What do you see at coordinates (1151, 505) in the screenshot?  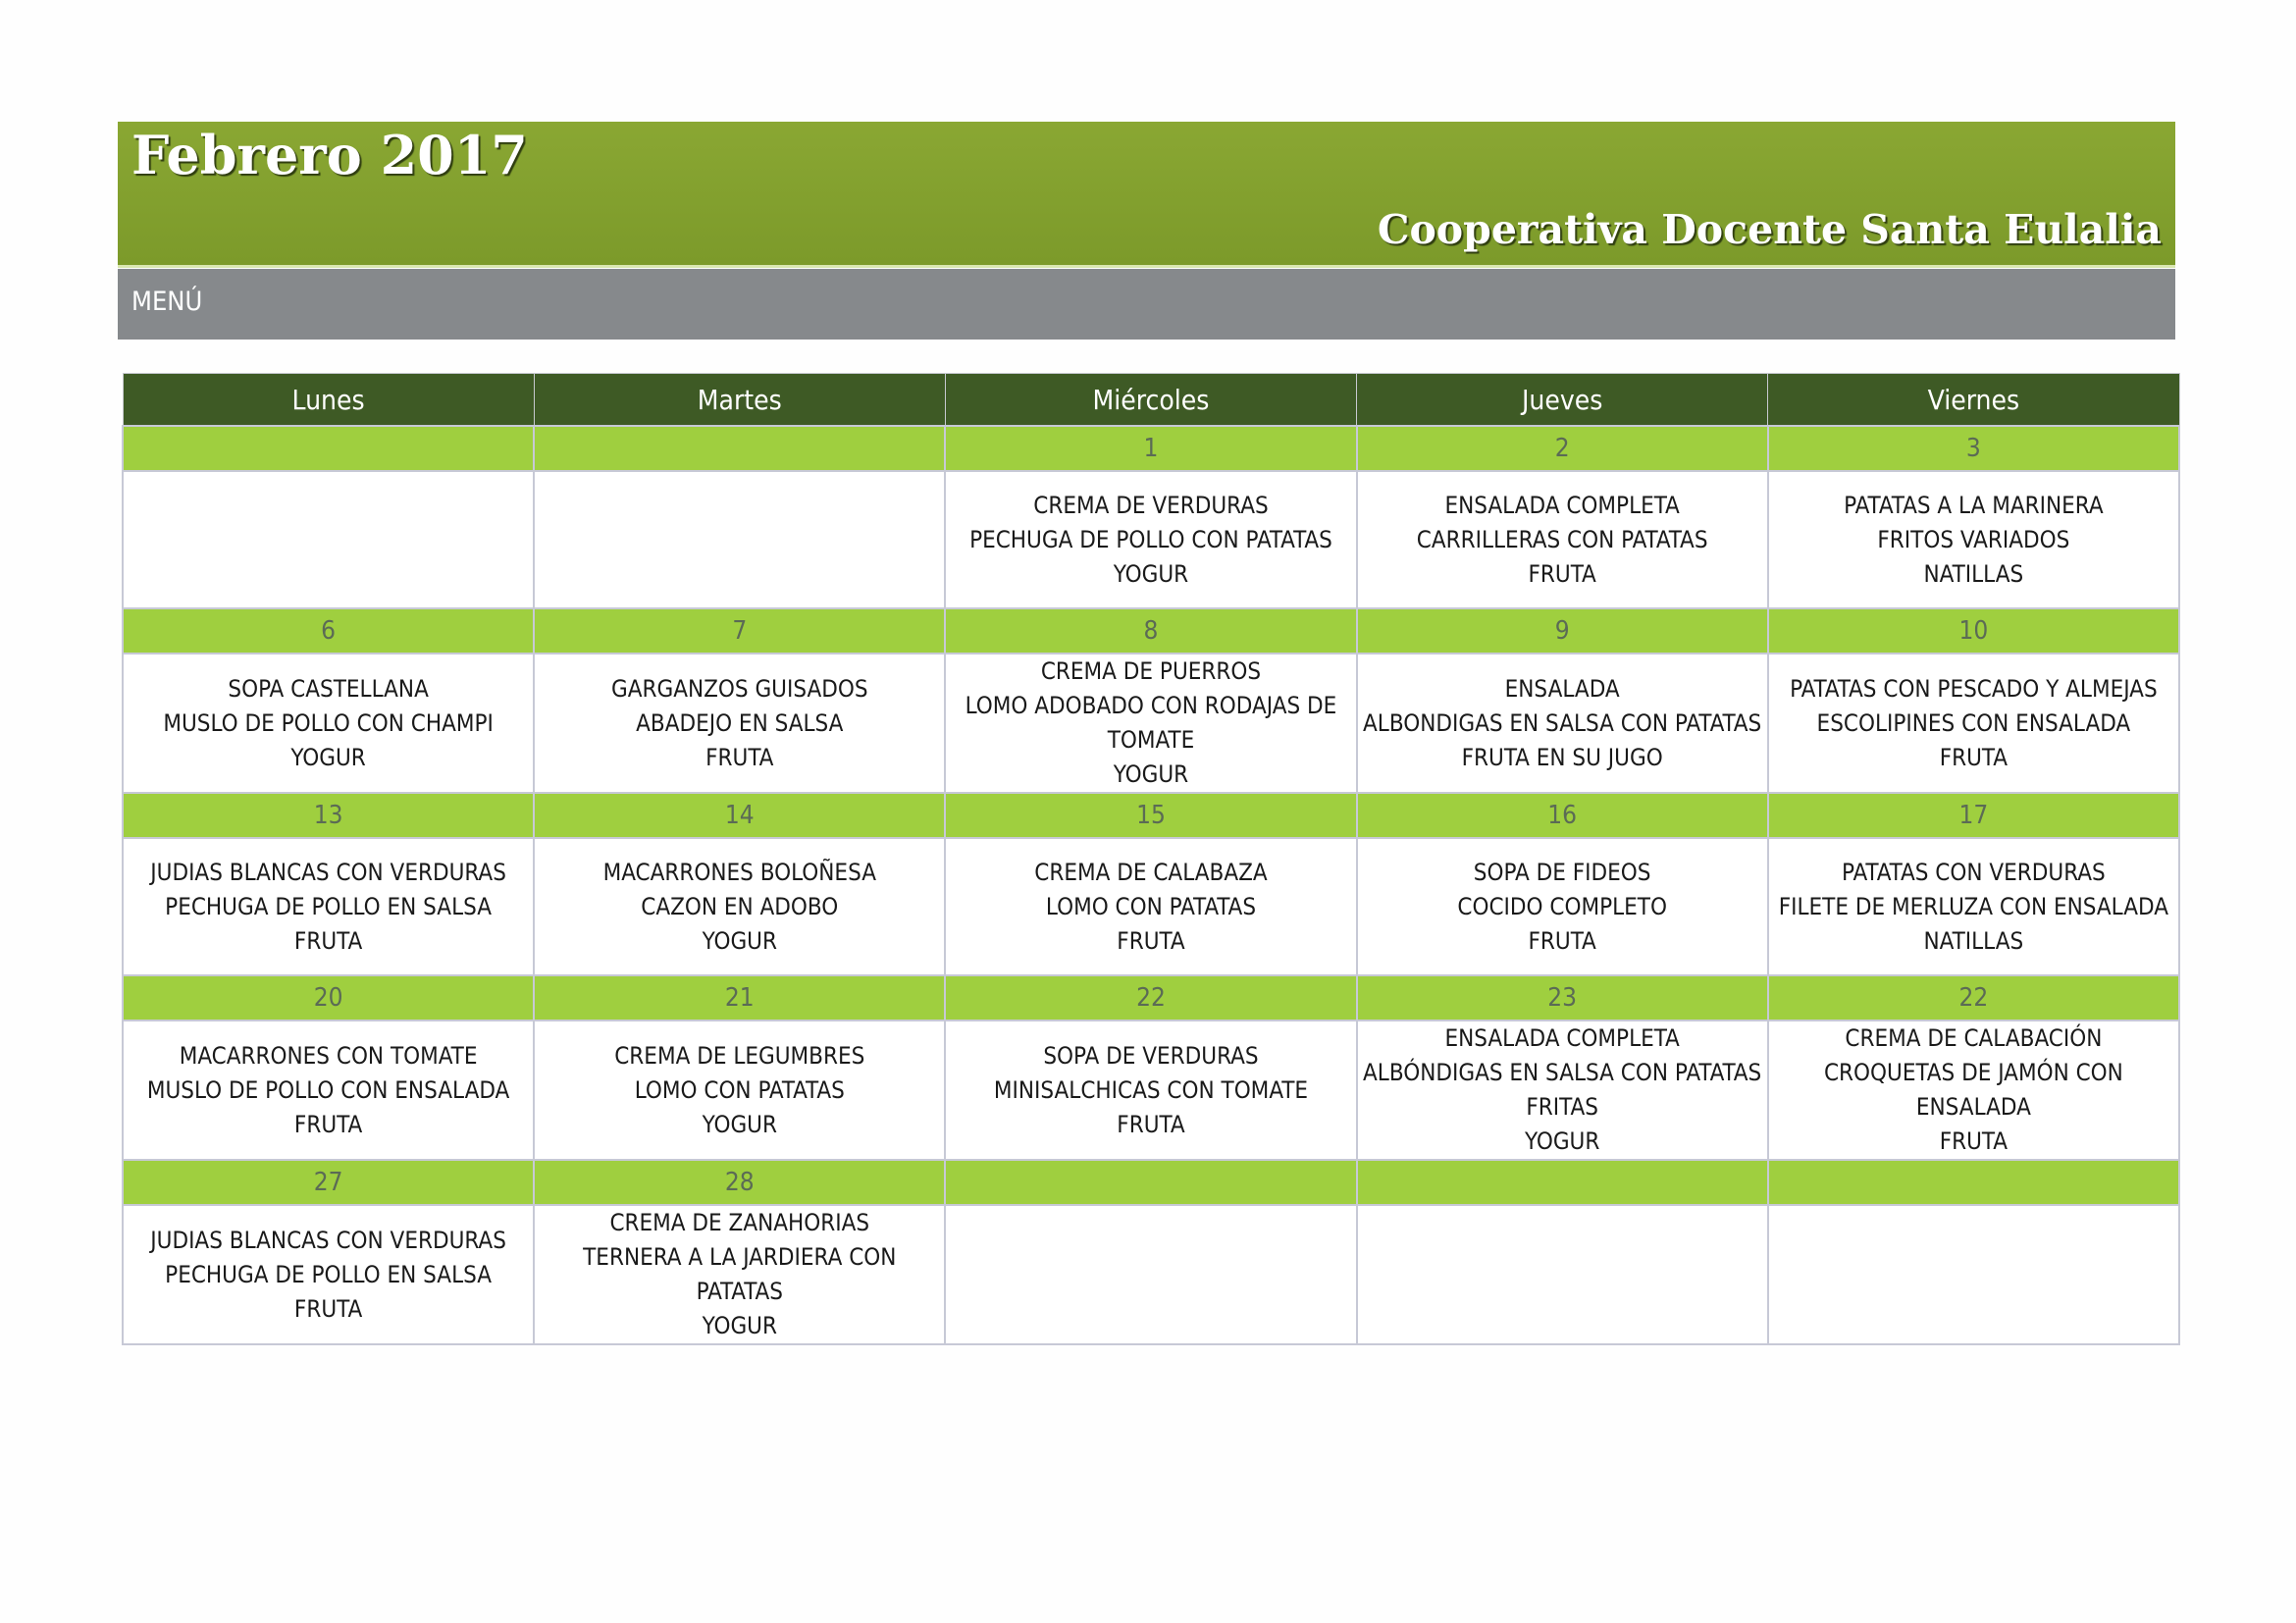 I see `menu-item: CREMA DE VERDURAS` at bounding box center [1151, 505].